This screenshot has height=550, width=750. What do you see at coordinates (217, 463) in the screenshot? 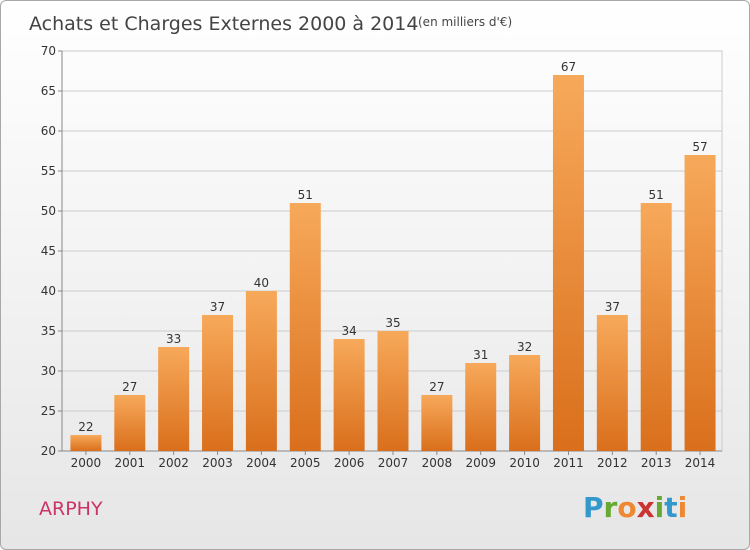
I see `x-tick-label-2003: 2003` at bounding box center [217, 463].